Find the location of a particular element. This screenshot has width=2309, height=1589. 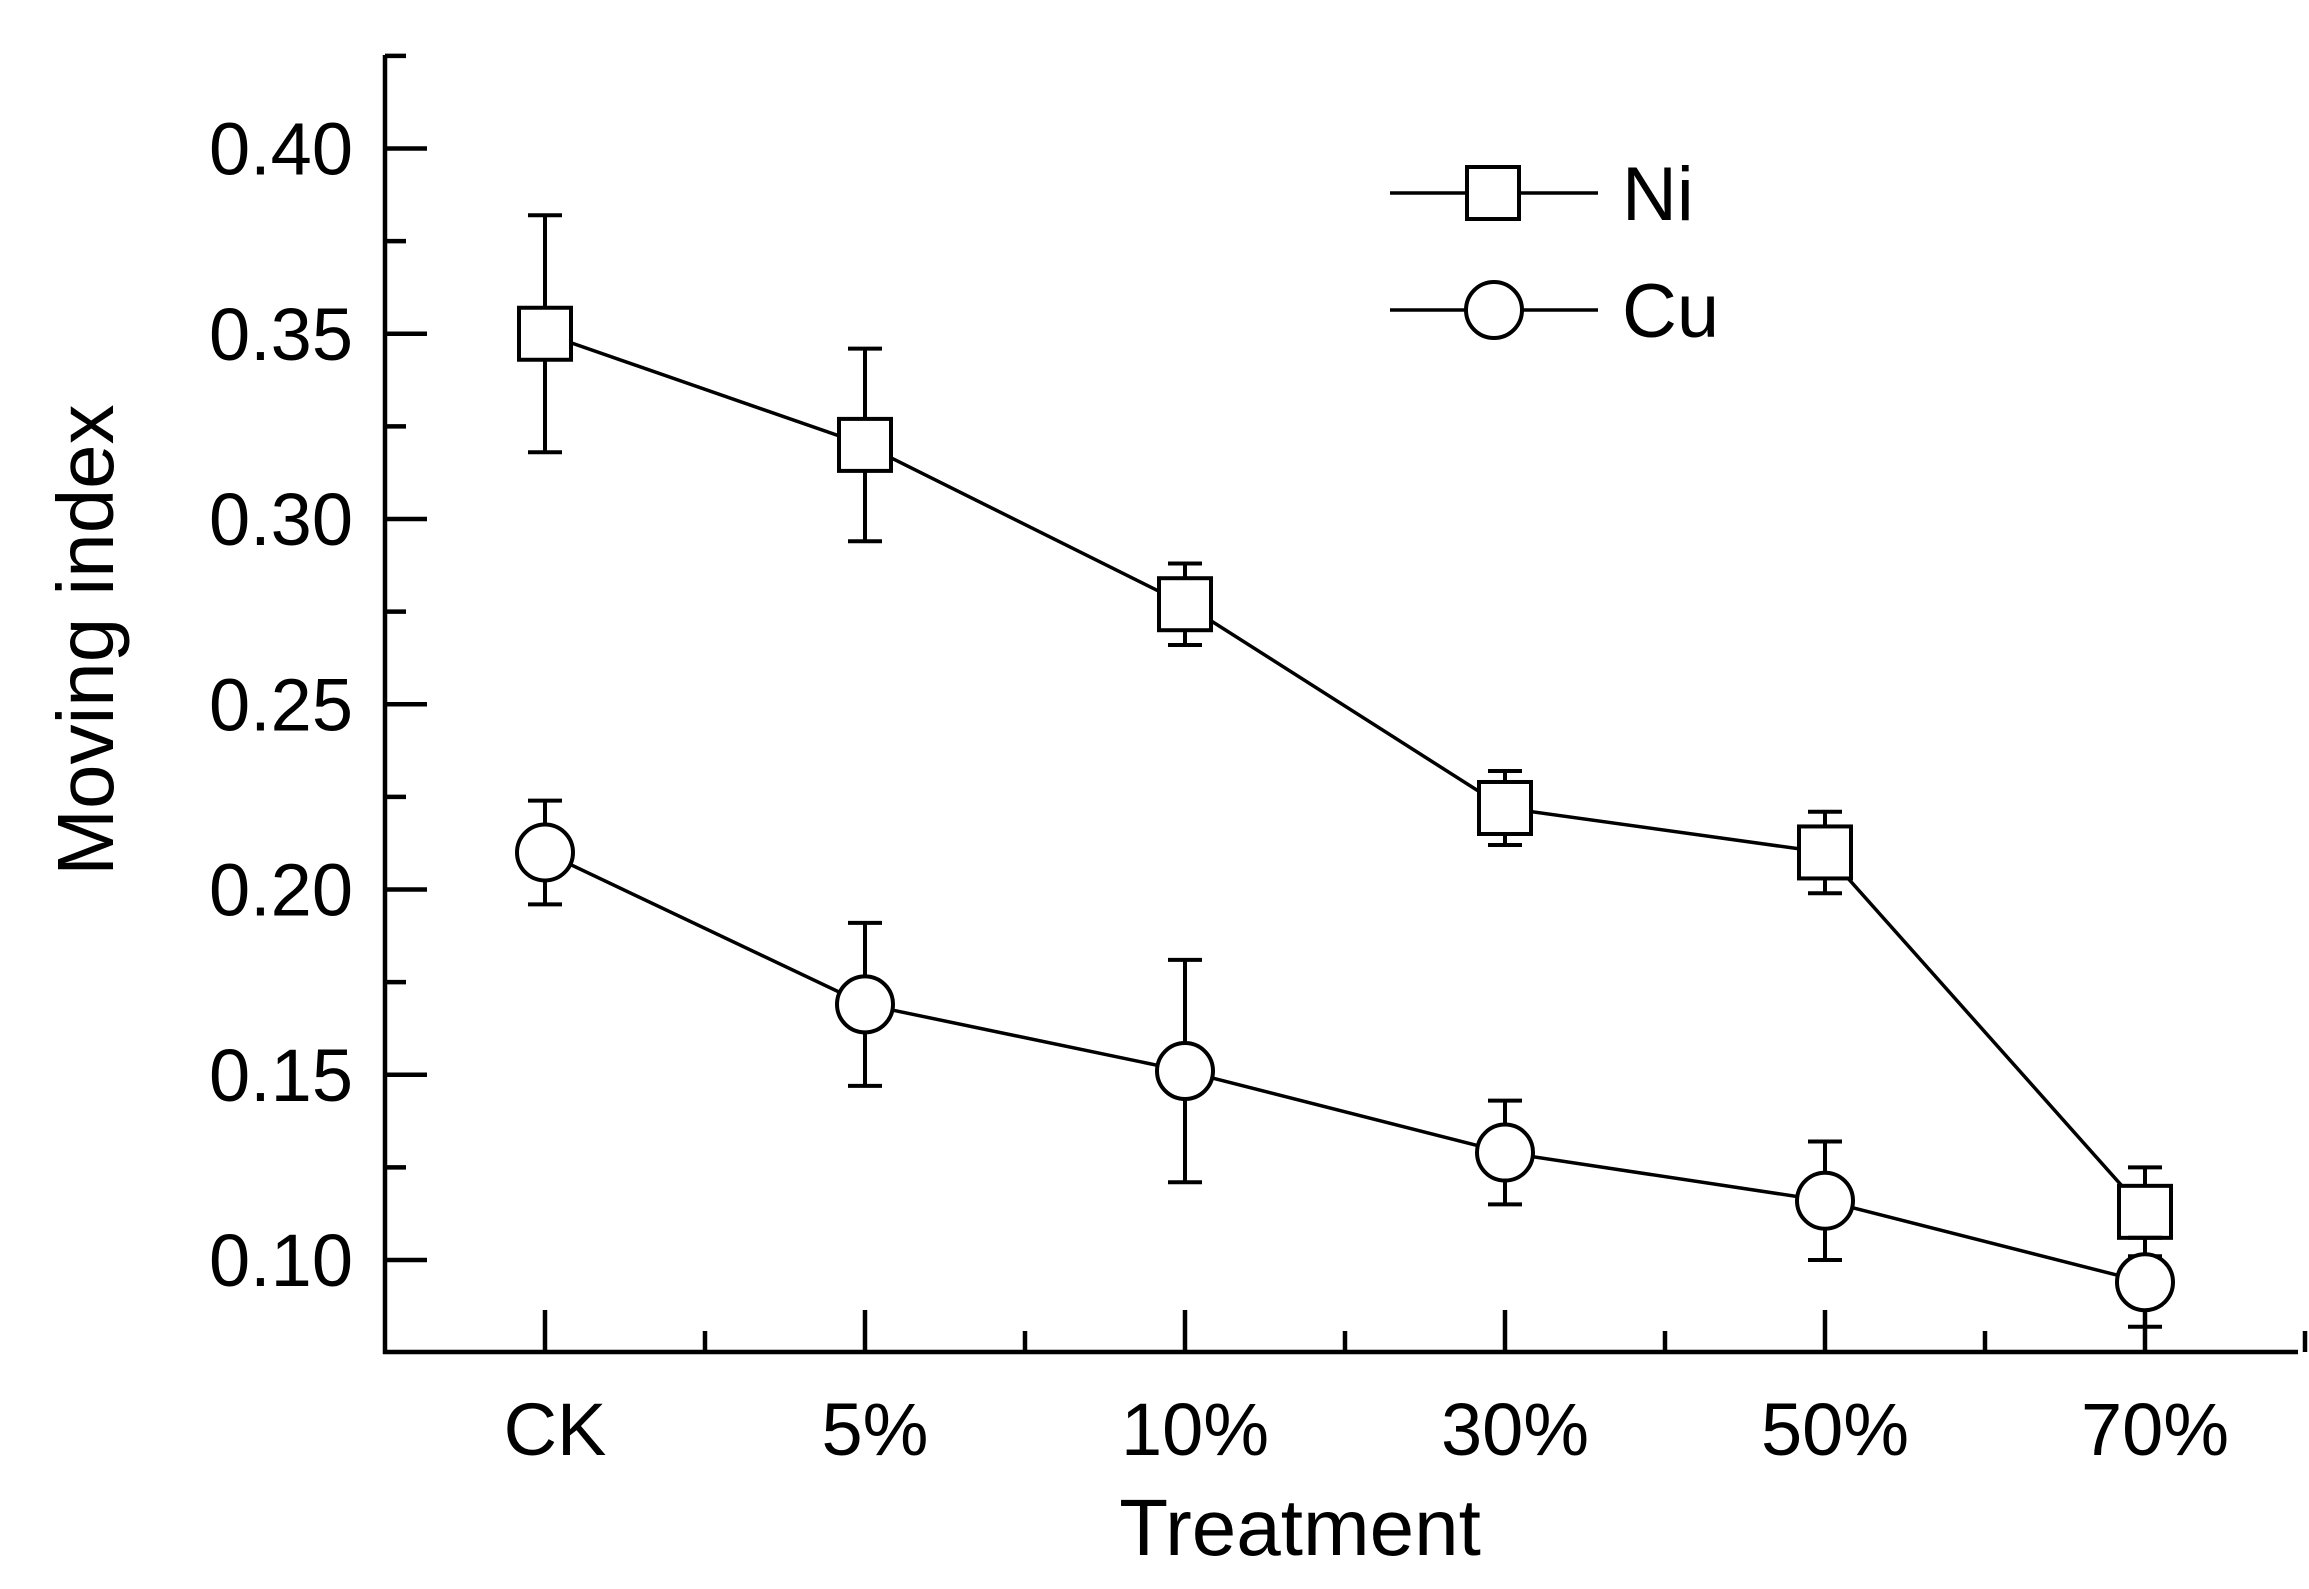

x-axis-title: Treatment is located at coordinates (1300, 1527).